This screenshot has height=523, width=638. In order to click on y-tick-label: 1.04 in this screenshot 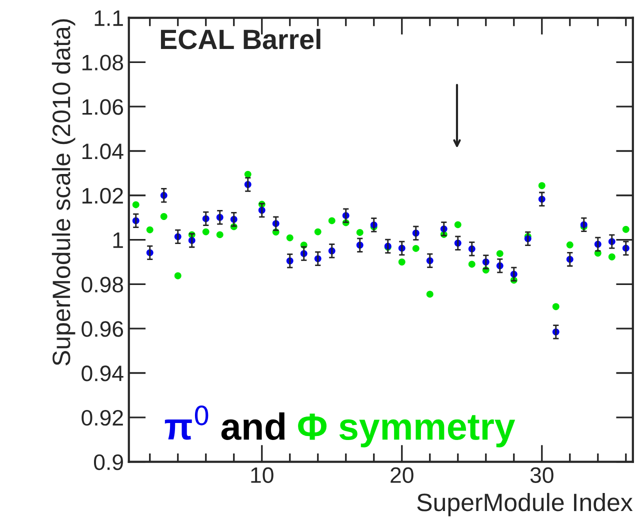, I will do `click(103, 152)`.